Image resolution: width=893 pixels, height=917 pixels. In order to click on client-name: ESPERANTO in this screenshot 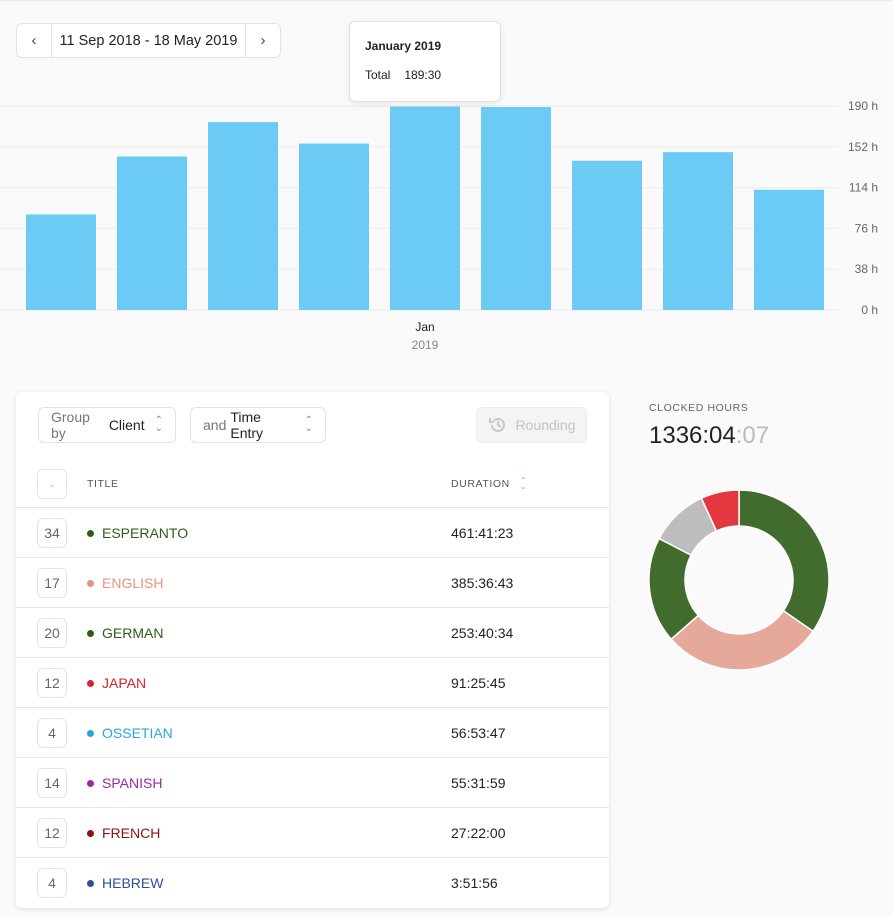, I will do `click(137, 533)`.